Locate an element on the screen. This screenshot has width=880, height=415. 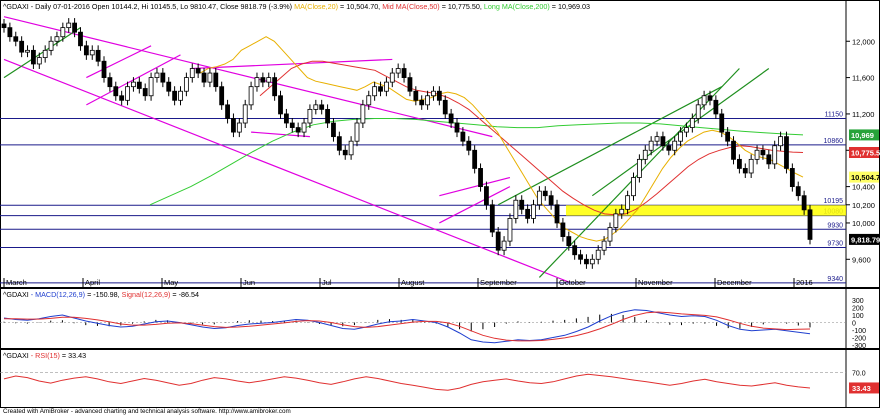
rsi-plot is located at coordinates (423, 381).